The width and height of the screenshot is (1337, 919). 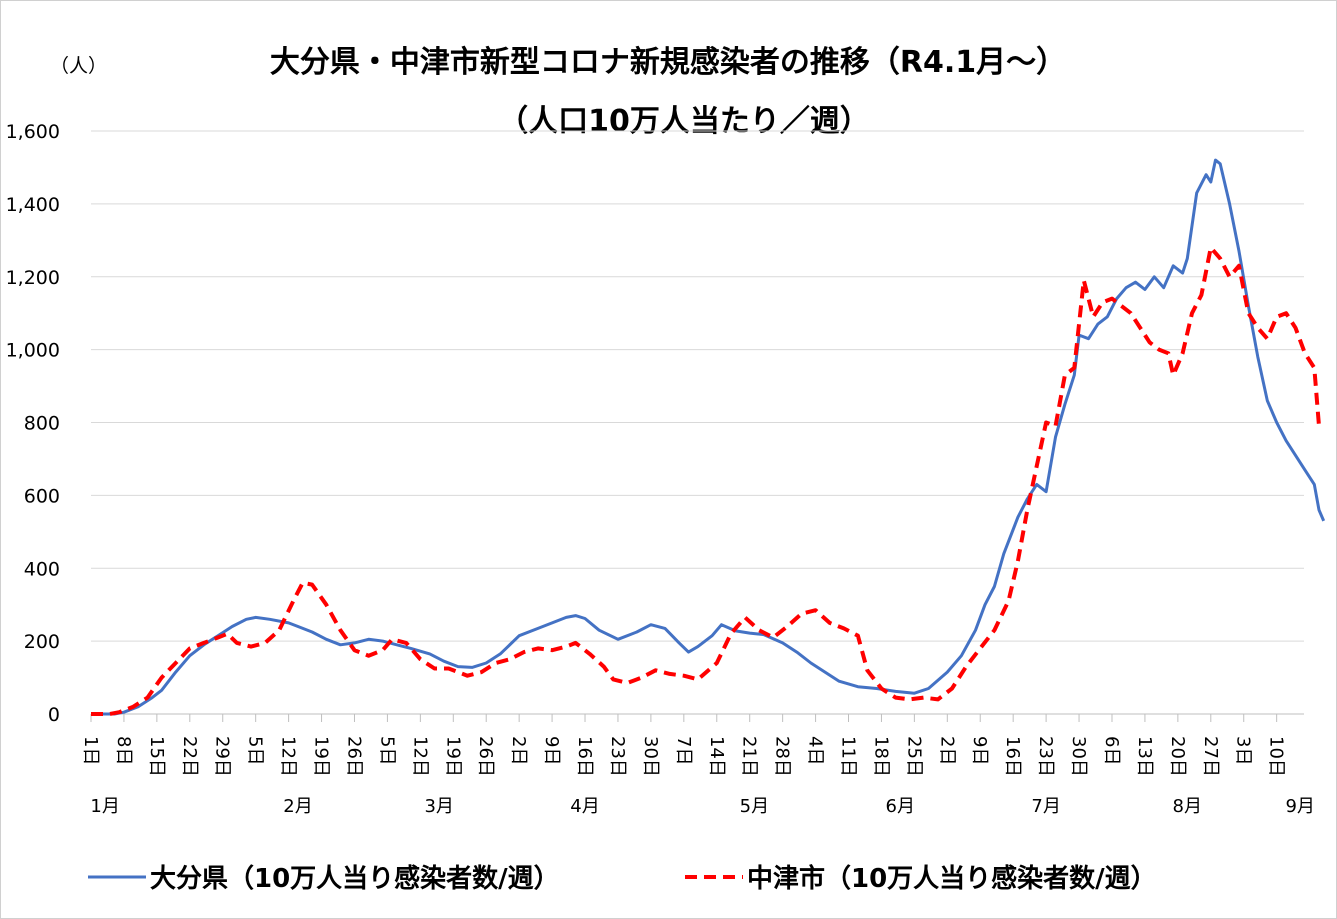 I want to click on month-label: 7月, so click(x=1045, y=806).